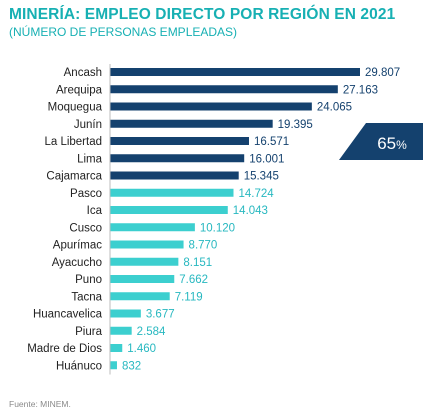 The width and height of the screenshot is (437, 415). What do you see at coordinates (73, 142) in the screenshot?
I see `category-label: La Libertad` at bounding box center [73, 142].